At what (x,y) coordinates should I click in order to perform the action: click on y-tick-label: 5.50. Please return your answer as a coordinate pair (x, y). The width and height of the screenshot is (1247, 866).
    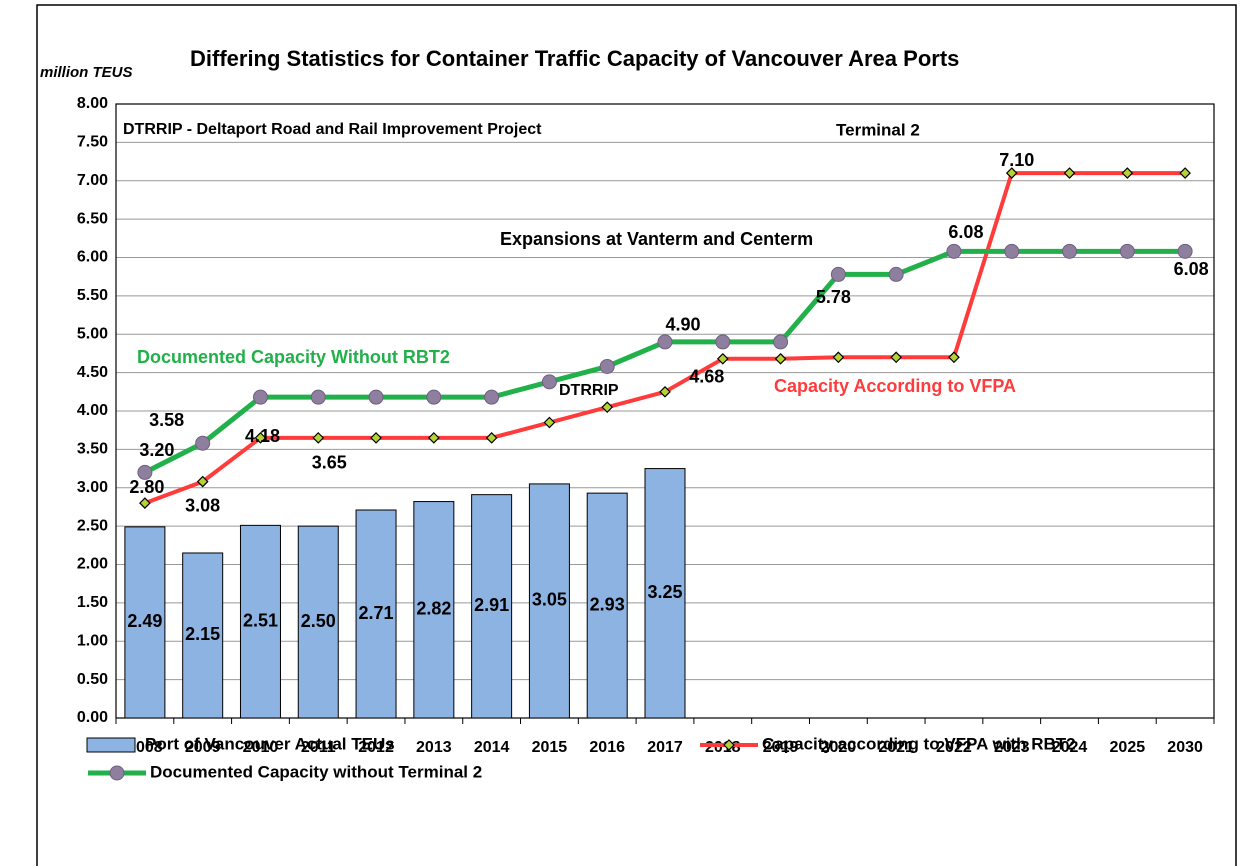
    Looking at the image, I should click on (92, 295).